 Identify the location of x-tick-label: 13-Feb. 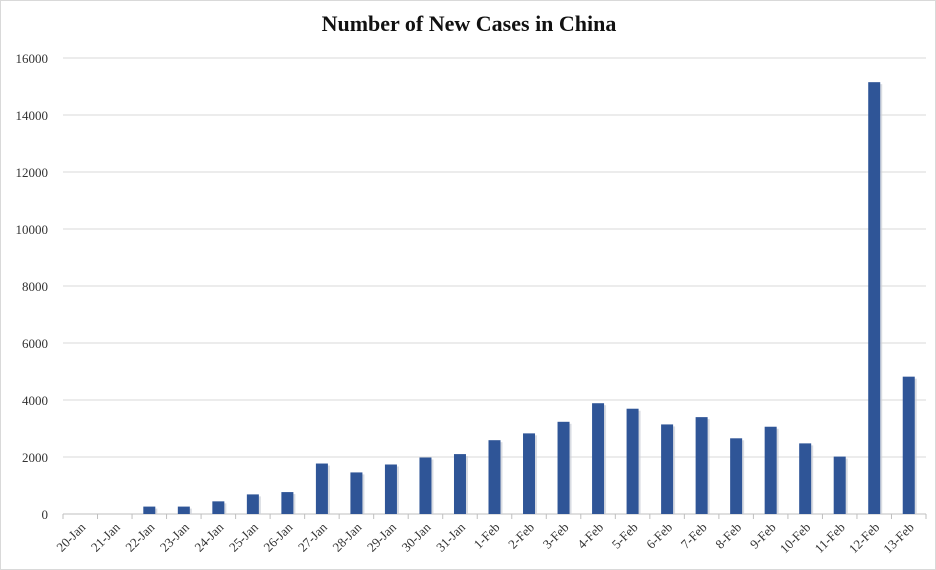
(898, 538).